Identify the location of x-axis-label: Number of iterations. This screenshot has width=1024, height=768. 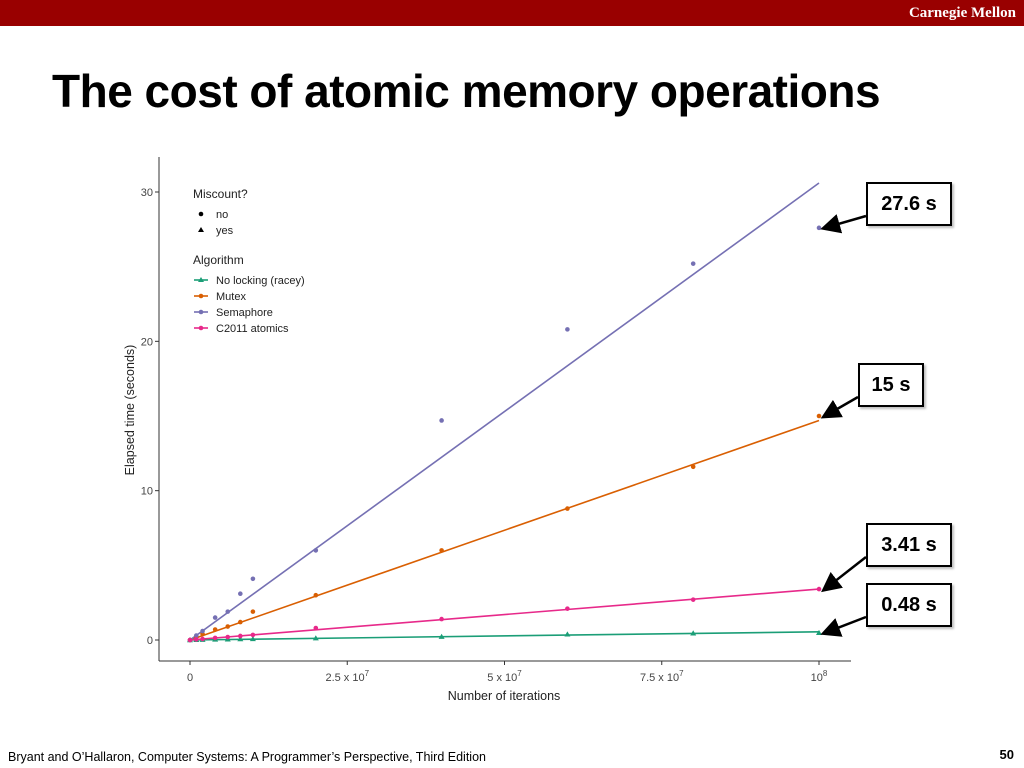
(504, 696).